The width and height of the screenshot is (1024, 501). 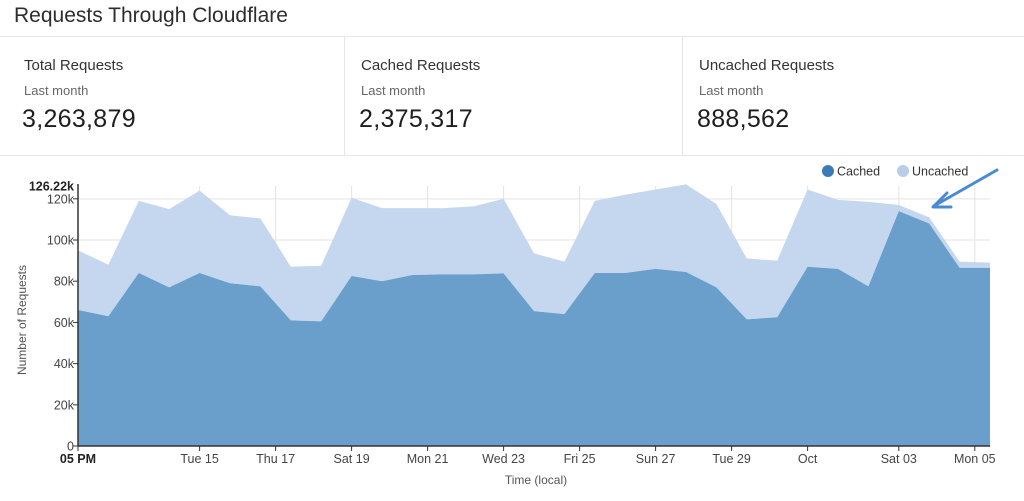 What do you see at coordinates (536, 480) in the screenshot?
I see `x-axis-title: Time (local)` at bounding box center [536, 480].